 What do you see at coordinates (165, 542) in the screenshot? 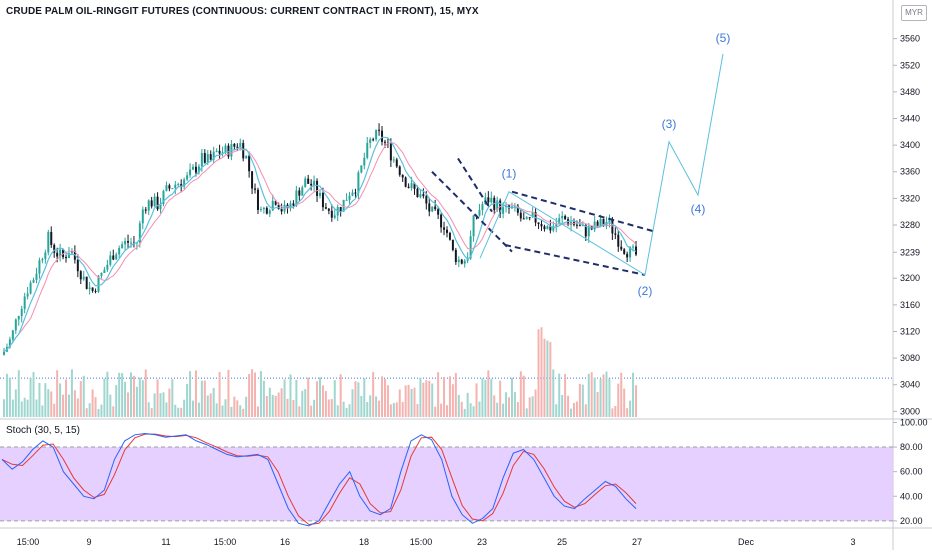
I see `time-axis-label: 11` at bounding box center [165, 542].